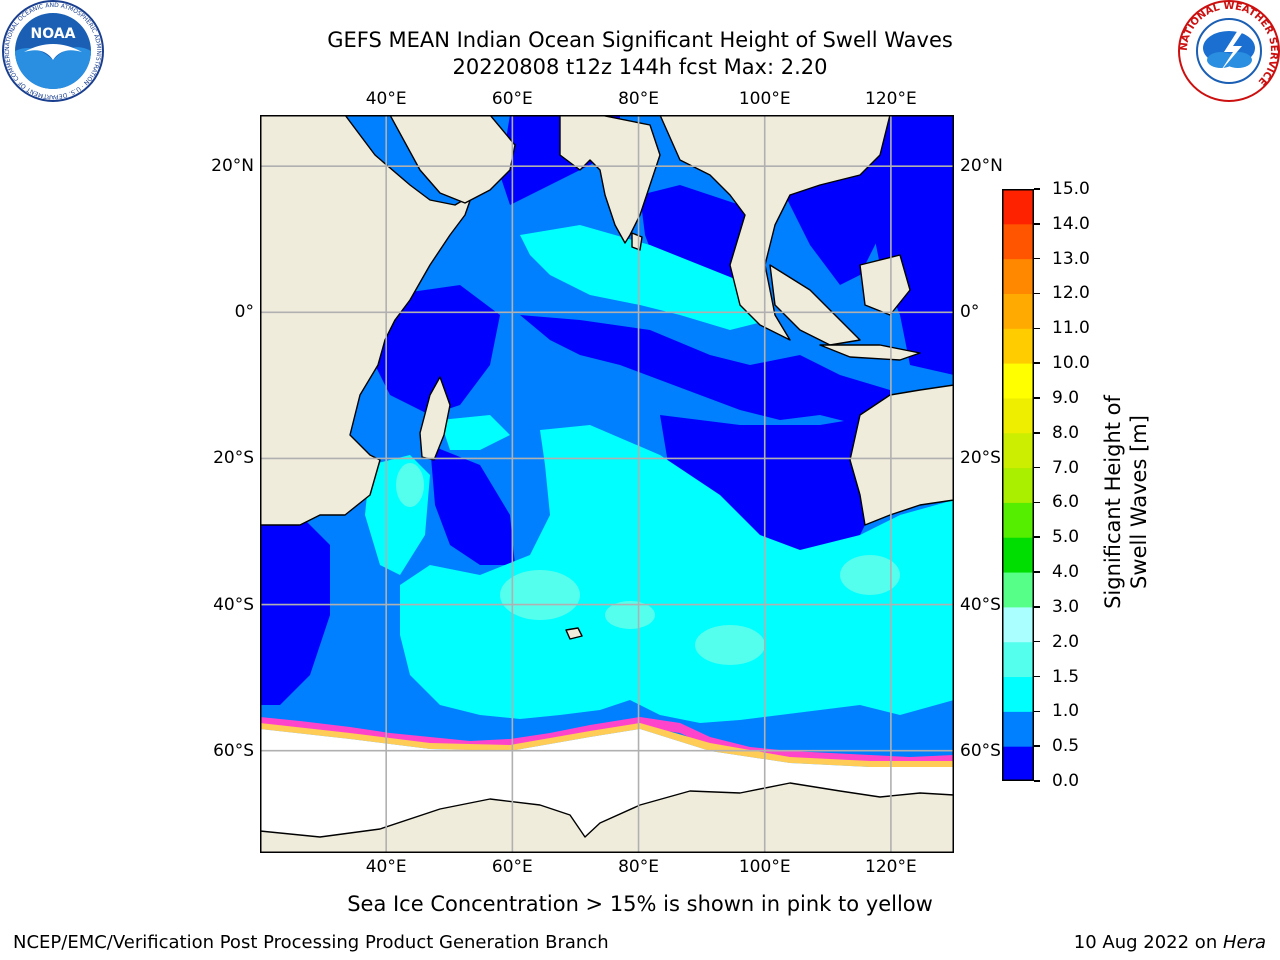 The height and width of the screenshot is (960, 1280). What do you see at coordinates (980, 750) in the screenshot?
I see `lat-tick-right-4: 60°S` at bounding box center [980, 750].